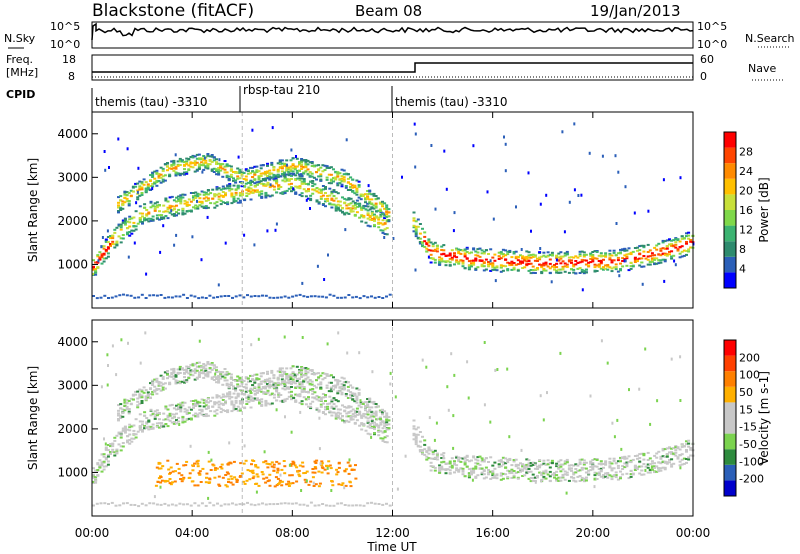 Image resolution: width=800 pixels, height=554 pixels. Describe the element at coordinates (730, 441) in the screenshot. I see `colorbar-segment` at that location.